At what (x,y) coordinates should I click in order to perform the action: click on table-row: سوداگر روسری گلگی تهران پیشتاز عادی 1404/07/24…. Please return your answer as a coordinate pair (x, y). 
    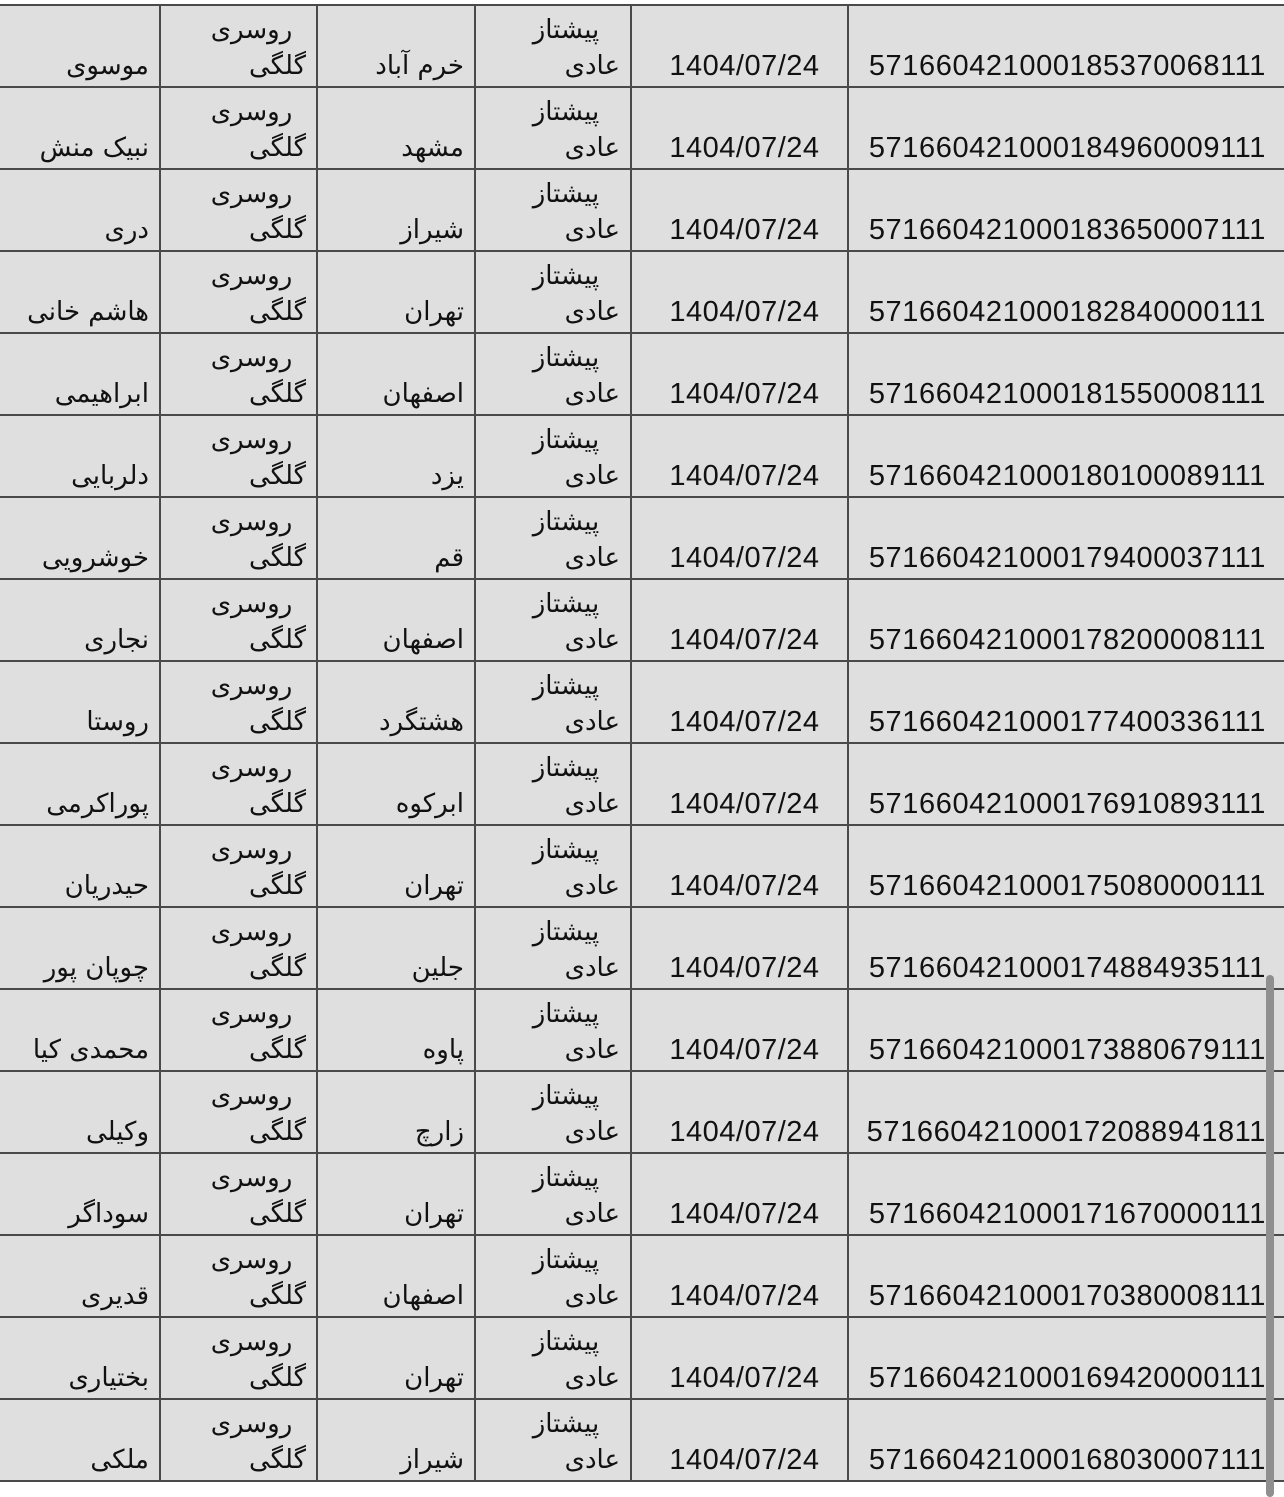
    Looking at the image, I should click on (642, 1194).